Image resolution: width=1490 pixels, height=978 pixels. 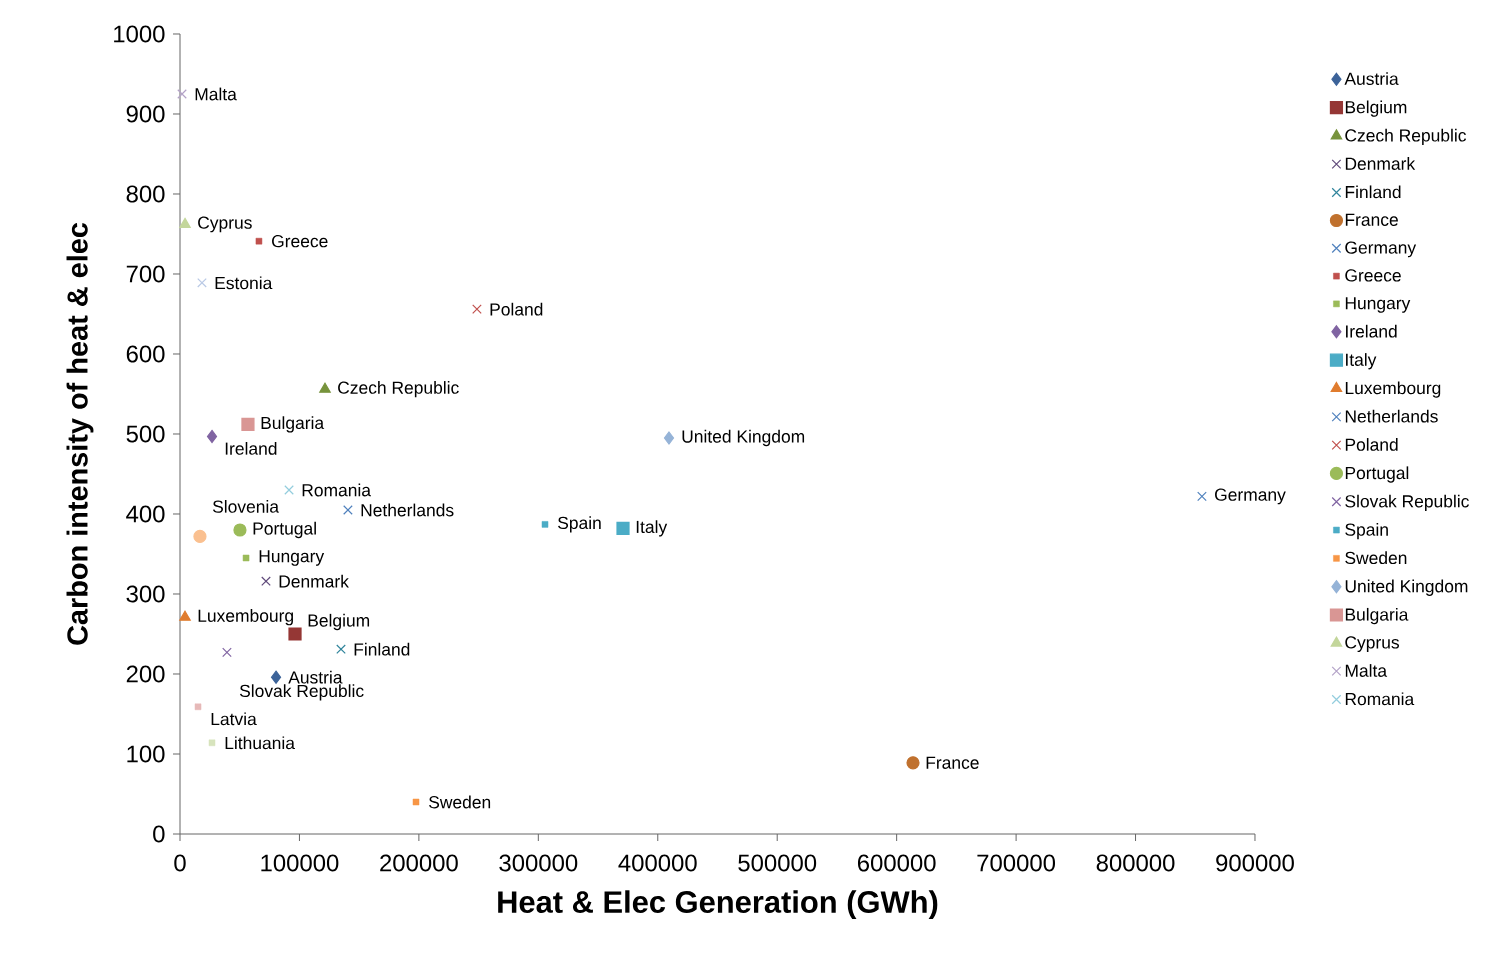 I want to click on text: Slovak Republic, so click(x=301, y=692).